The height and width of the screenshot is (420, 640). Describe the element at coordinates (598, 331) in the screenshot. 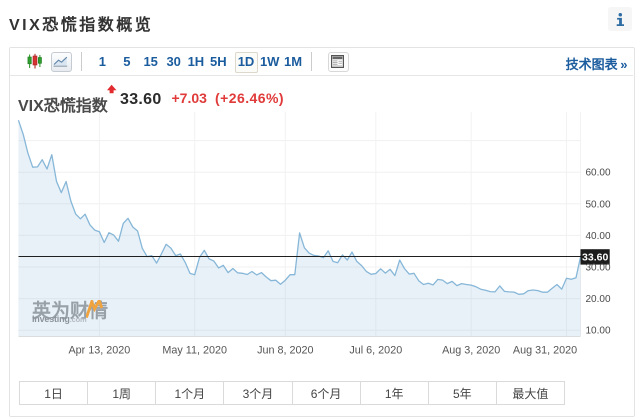

I see `svg-text: 10.00` at that location.